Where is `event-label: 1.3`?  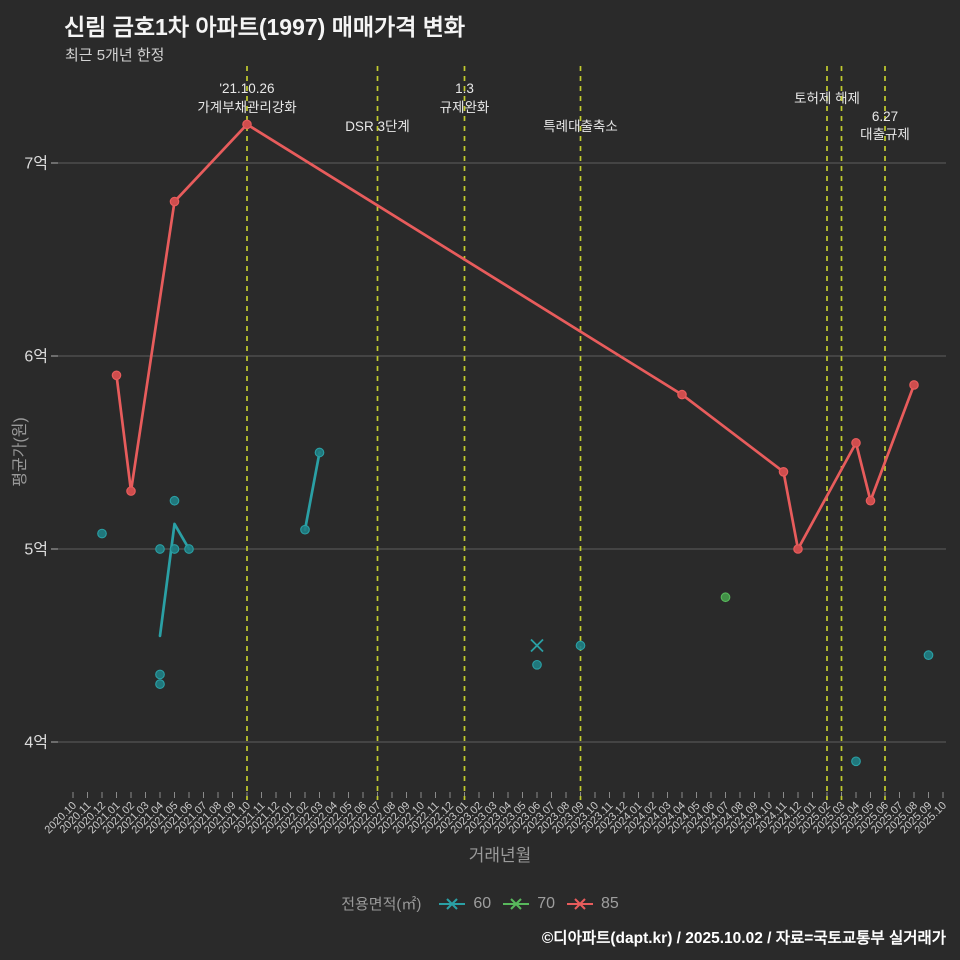
event-label: 1.3 is located at coordinates (464, 88).